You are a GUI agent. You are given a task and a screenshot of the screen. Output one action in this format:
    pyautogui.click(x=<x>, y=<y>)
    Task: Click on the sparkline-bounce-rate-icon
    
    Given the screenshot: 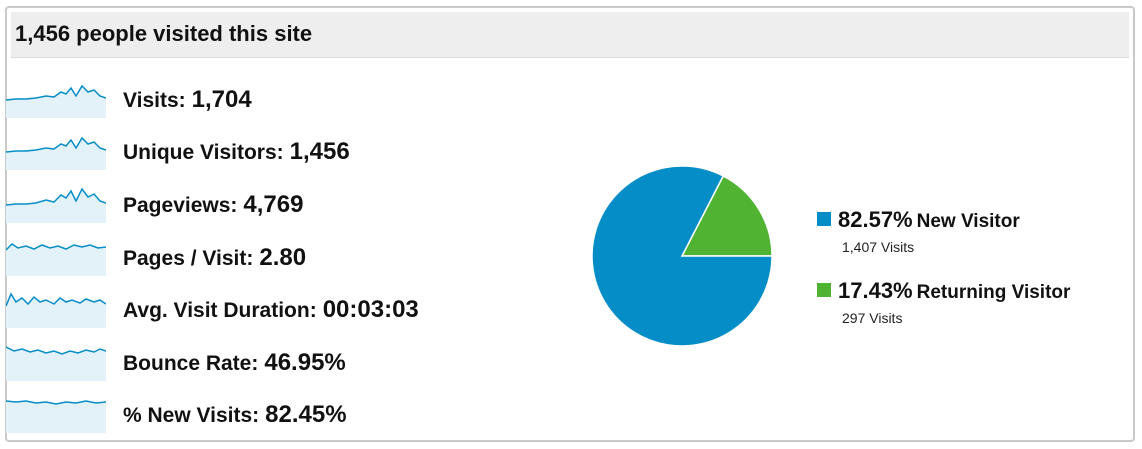 What is the action you would take?
    pyautogui.click(x=56, y=361)
    